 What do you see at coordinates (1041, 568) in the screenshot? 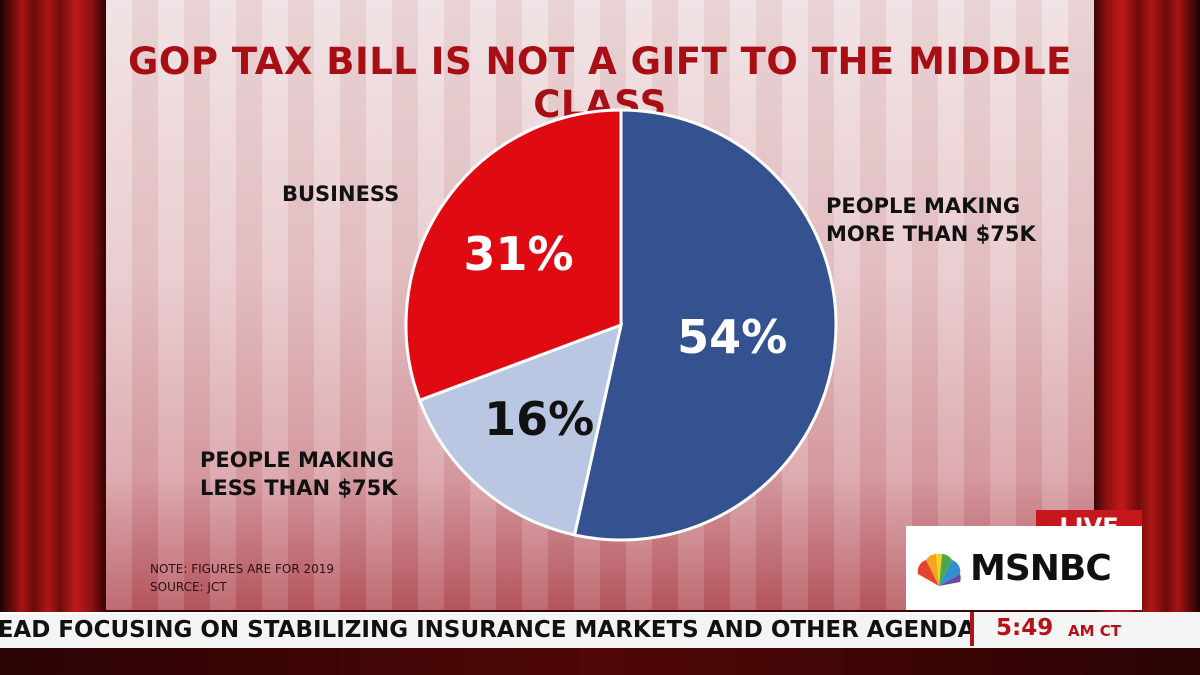
I see `network-name: MSNBC` at bounding box center [1041, 568].